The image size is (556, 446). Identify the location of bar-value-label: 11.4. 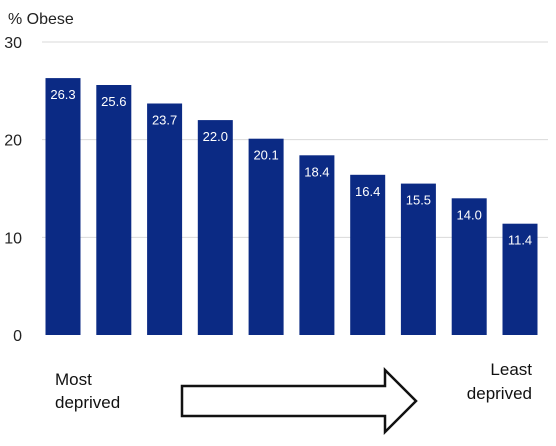
(520, 240).